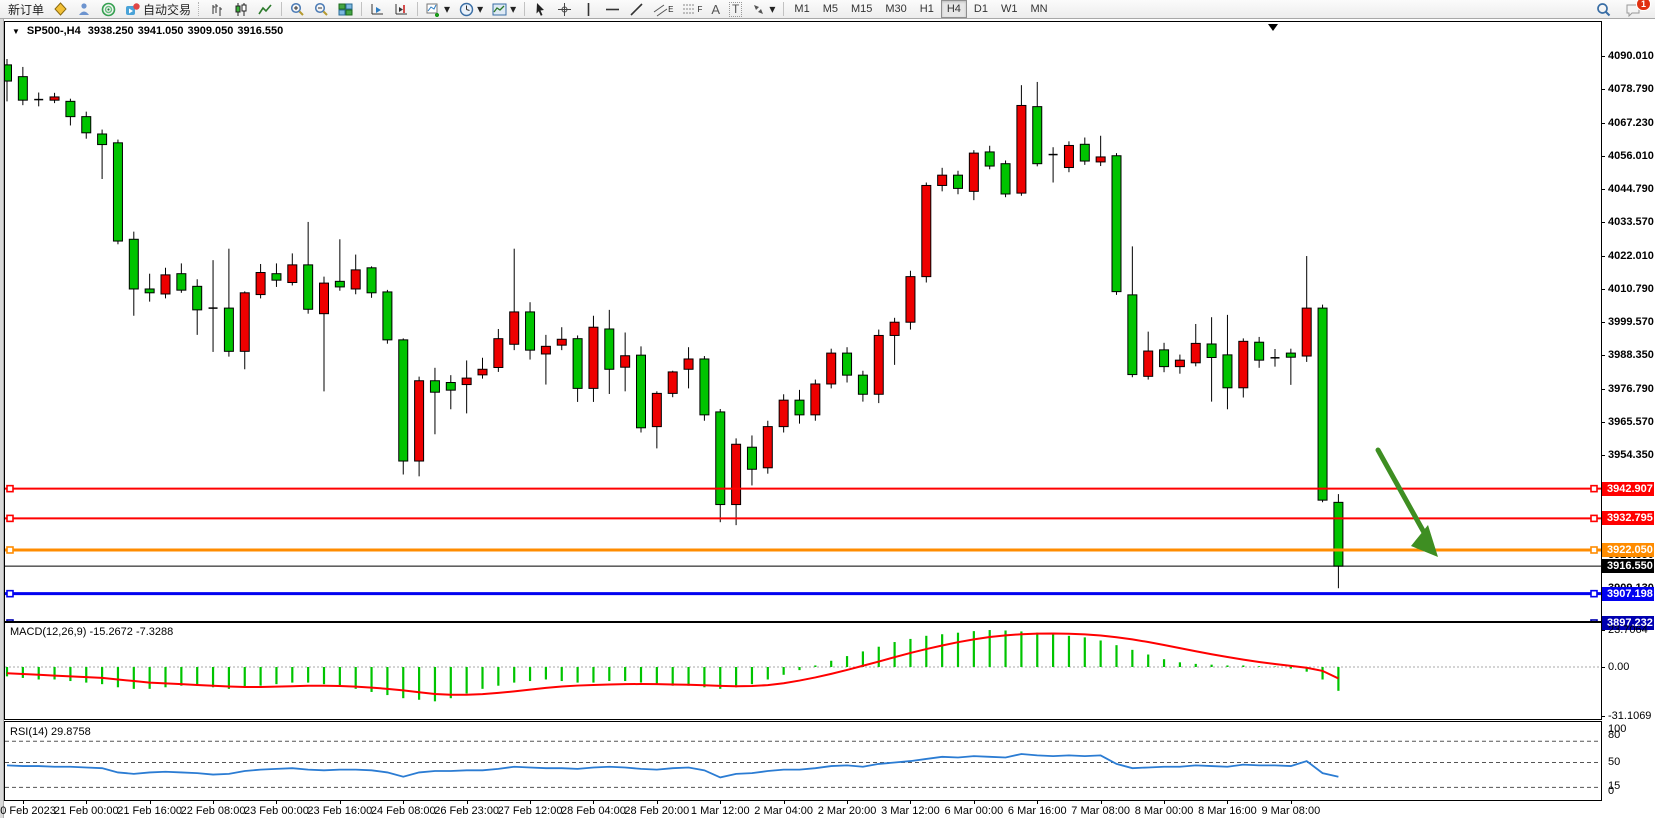 This screenshot has height=823, width=1655. What do you see at coordinates (1603, 716) in the screenshot?
I see `macd-tick-mark` at bounding box center [1603, 716].